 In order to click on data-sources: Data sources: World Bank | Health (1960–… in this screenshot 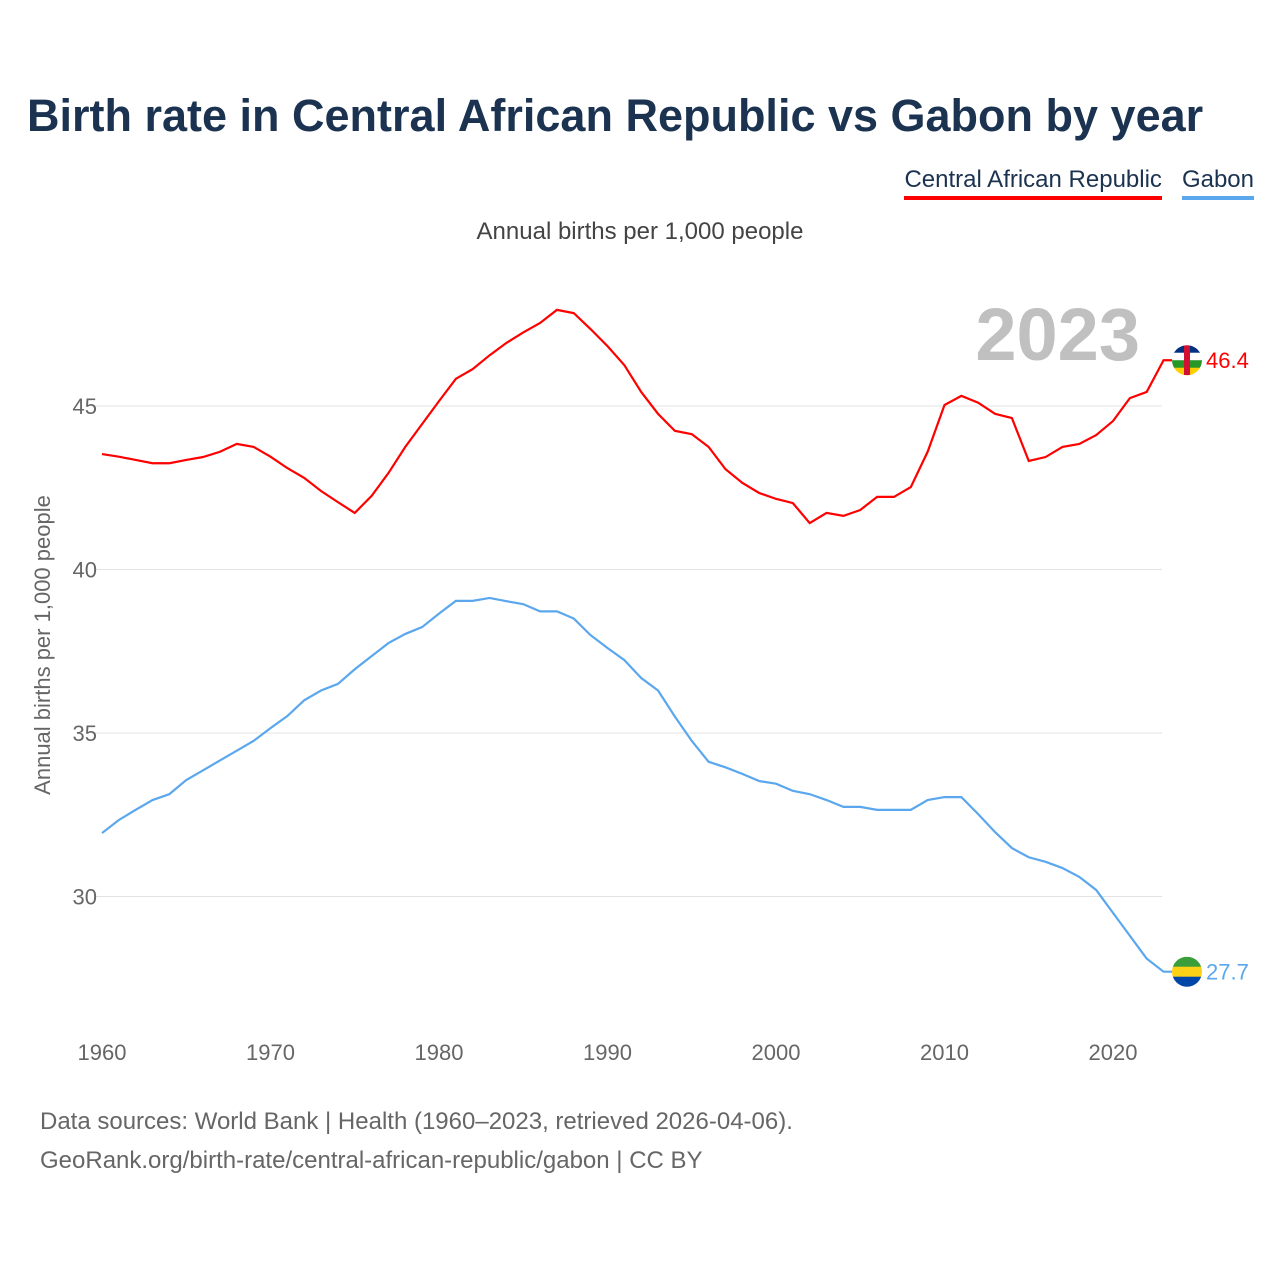, I will do `click(416, 1121)`.